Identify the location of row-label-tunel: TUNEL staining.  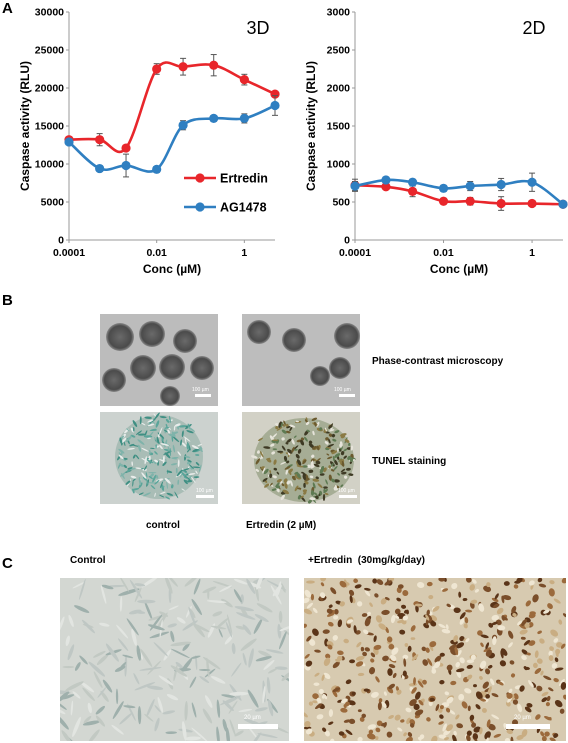
(409, 461).